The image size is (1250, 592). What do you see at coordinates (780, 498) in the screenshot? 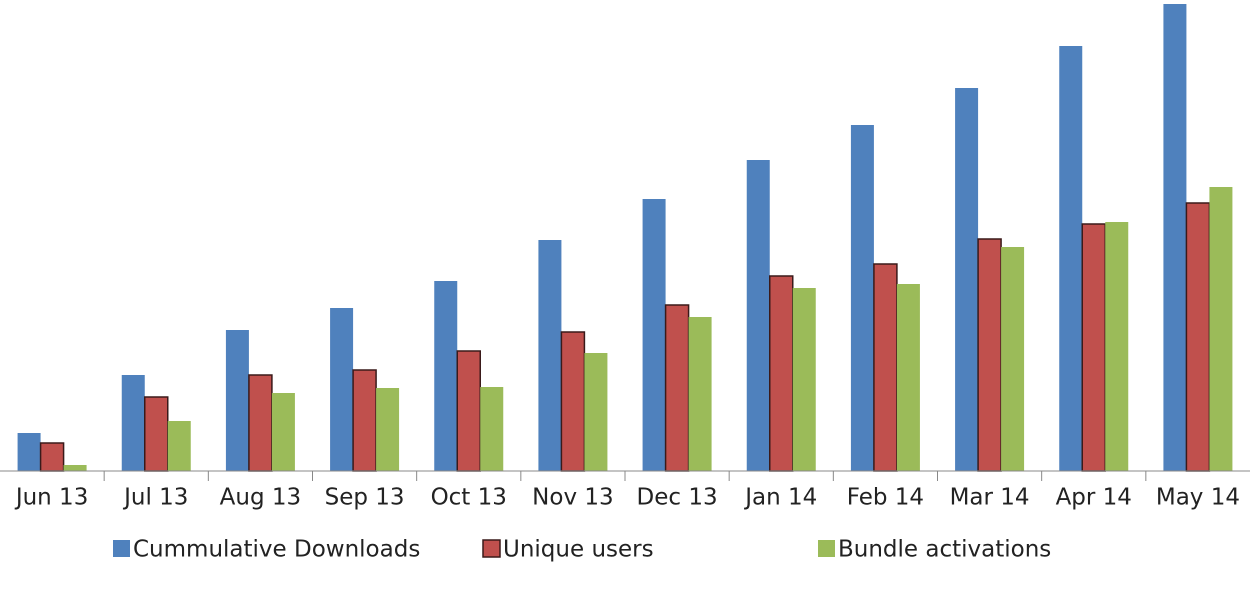
I see `x-tick-label: Jan 14` at bounding box center [780, 498].